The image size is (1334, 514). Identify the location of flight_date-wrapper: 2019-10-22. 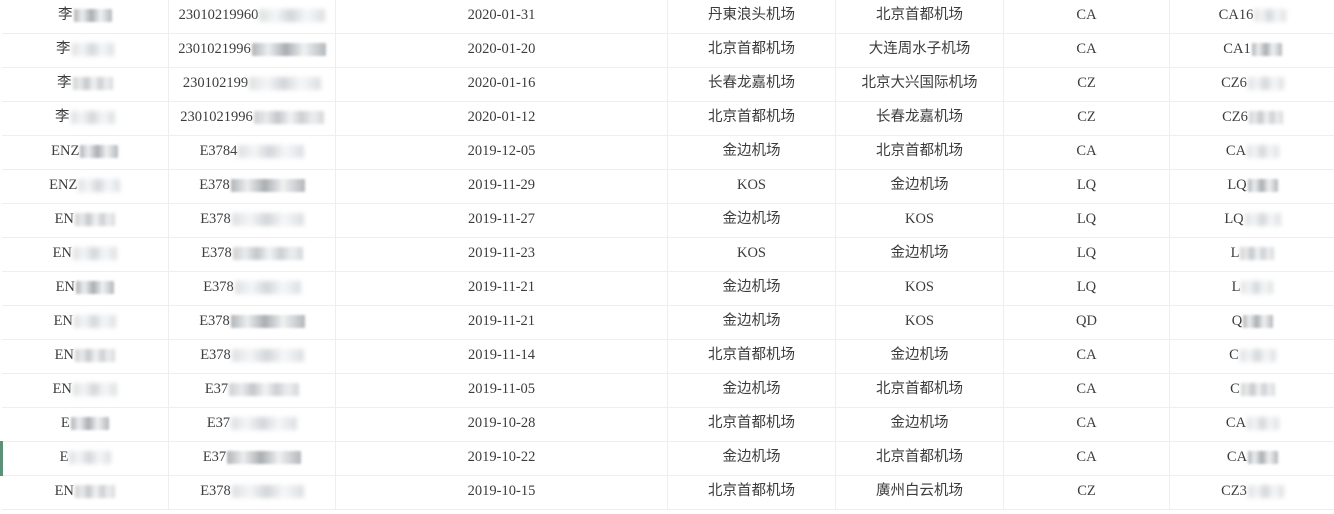
(502, 457).